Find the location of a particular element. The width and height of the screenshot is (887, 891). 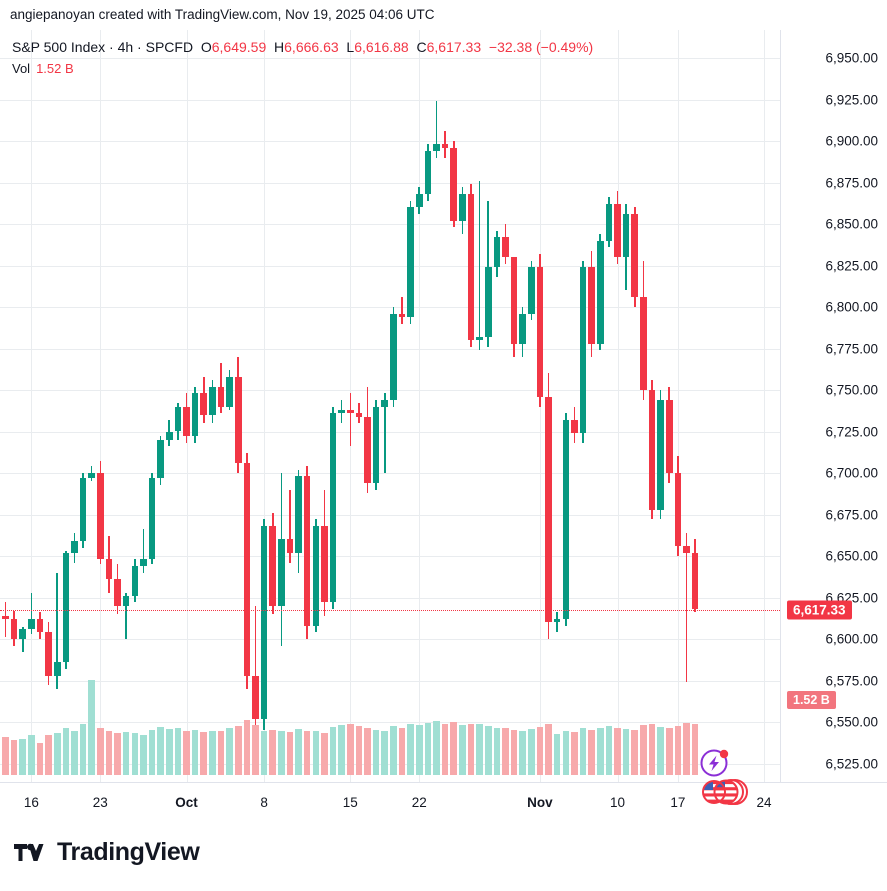

time-tick-label: 15 is located at coordinates (350, 802).